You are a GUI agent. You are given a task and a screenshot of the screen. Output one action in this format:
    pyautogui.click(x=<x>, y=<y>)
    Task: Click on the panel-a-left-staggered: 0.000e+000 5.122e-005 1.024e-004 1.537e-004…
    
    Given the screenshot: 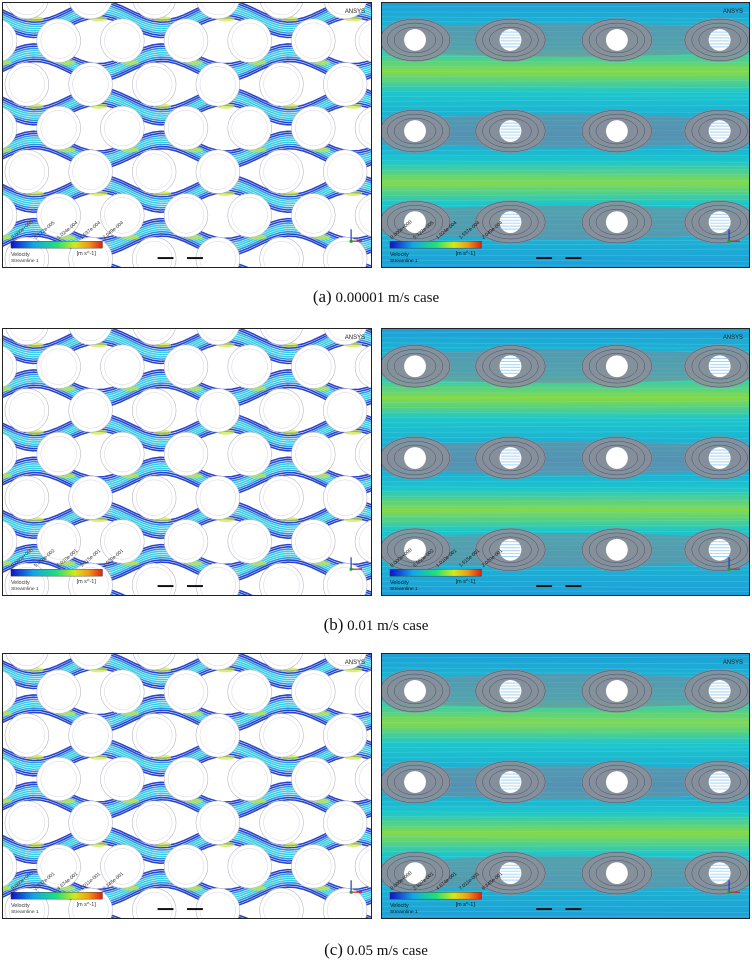 What is the action you would take?
    pyautogui.click(x=187, y=135)
    